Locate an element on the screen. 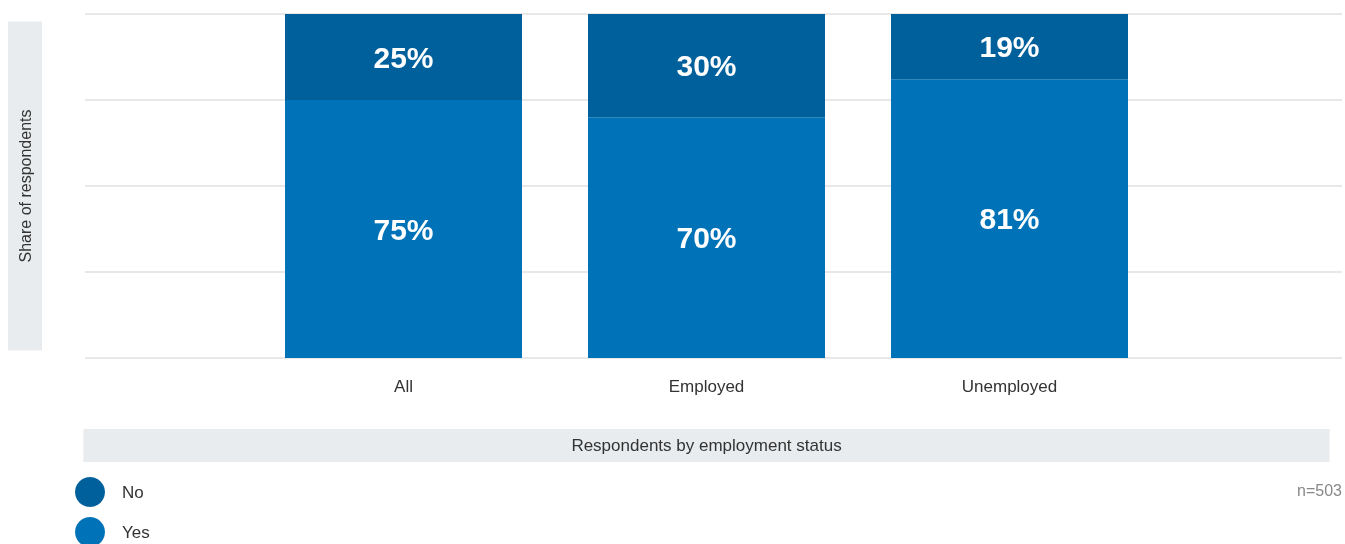  data-label: 25% is located at coordinates (403, 57).